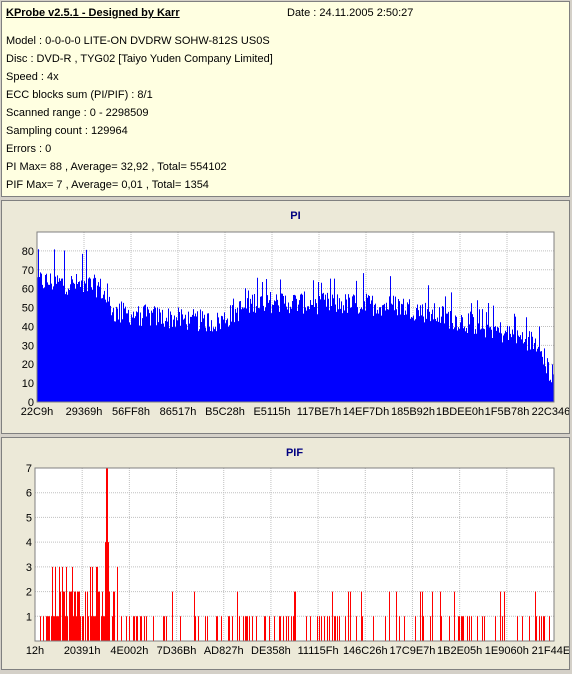  I want to click on pi-x-tick-label: 14EF7Dh, so click(366, 412).